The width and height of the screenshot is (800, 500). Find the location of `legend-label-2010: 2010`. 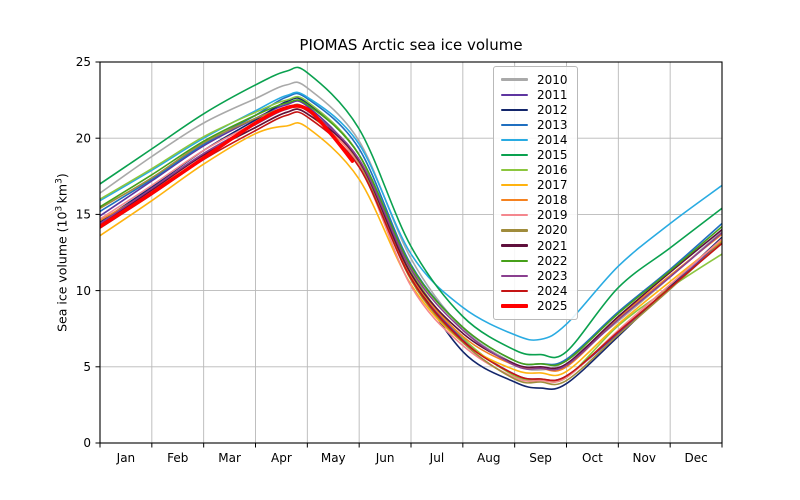

legend-label-2010: 2010 is located at coordinates (552, 79).